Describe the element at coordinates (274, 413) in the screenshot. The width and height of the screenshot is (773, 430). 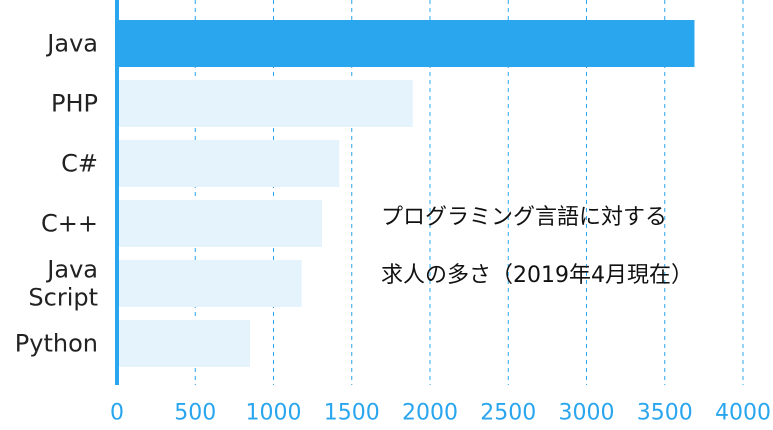
I see `x-tick-label: 1000` at that location.